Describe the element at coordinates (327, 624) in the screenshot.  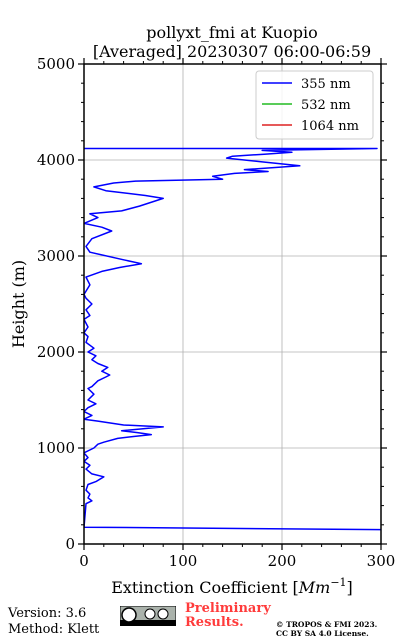
I see `copyright-line-1: © TROPOS & FMI 2023.` at that location.